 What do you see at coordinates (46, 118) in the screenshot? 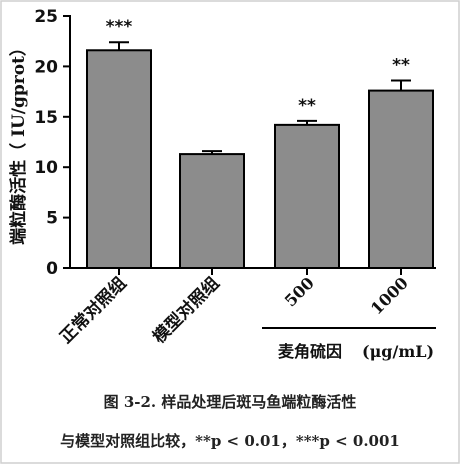
I see `y-tick-label: 15` at bounding box center [46, 118].